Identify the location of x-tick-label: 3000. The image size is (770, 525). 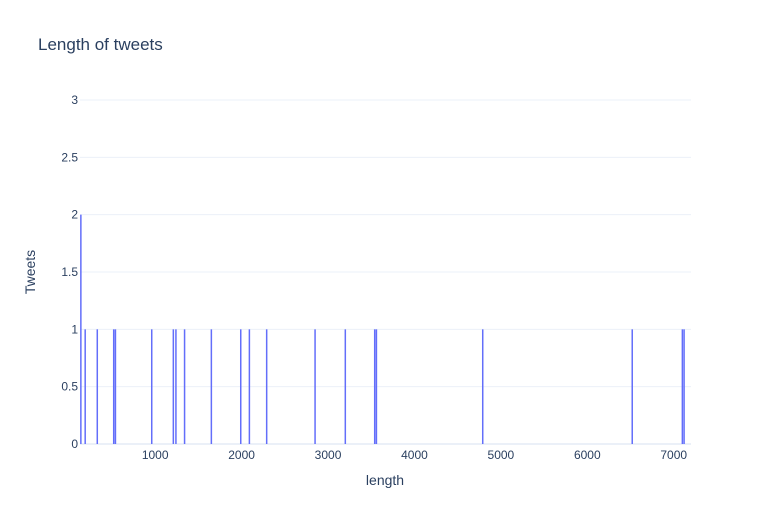
(328, 455).